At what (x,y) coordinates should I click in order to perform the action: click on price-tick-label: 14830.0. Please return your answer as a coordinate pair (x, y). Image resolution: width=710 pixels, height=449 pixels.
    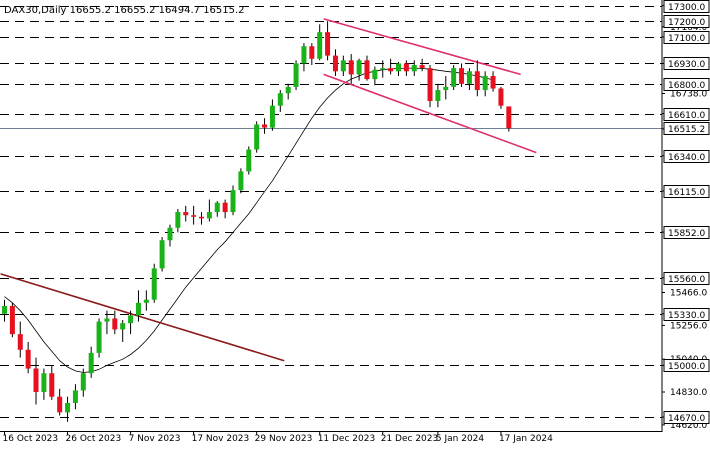
    Looking at the image, I should click on (688, 393).